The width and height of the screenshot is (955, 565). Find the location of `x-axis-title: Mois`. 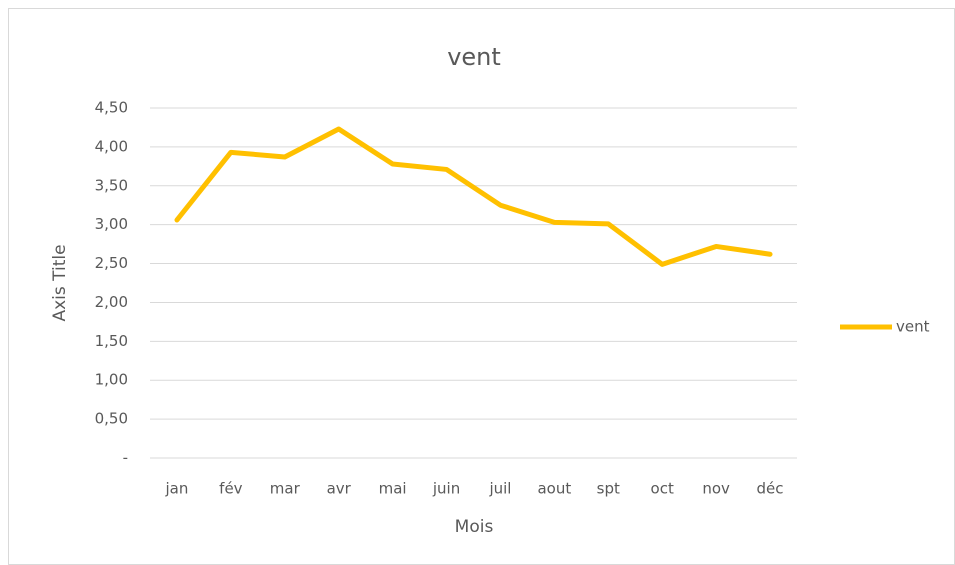

x-axis-title: Mois is located at coordinates (474, 527).